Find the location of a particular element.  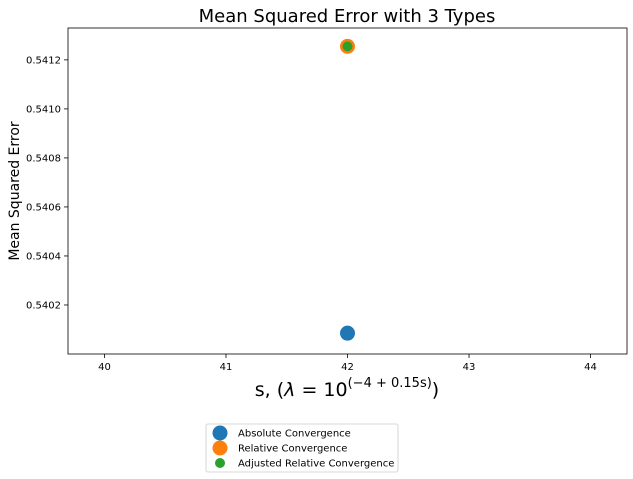

y-tick-label: 0.5412 is located at coordinates (43, 60).